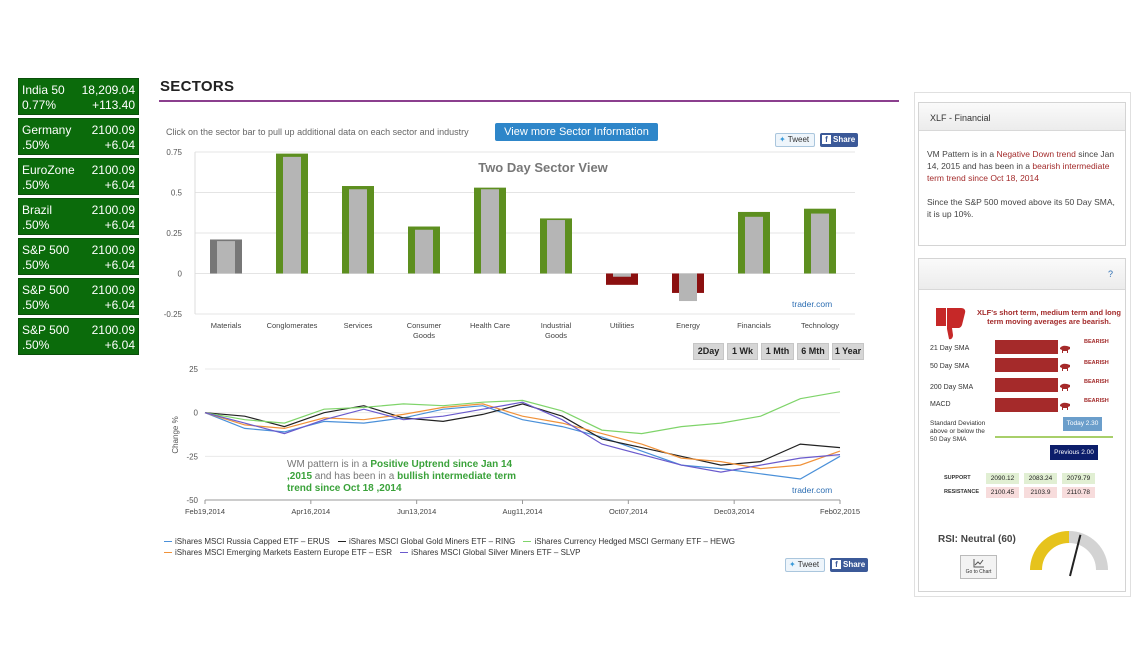 The width and height of the screenshot is (1142, 653). Describe the element at coordinates (950, 348) in the screenshot. I see `indicator-label: 21 Day SMA` at that location.